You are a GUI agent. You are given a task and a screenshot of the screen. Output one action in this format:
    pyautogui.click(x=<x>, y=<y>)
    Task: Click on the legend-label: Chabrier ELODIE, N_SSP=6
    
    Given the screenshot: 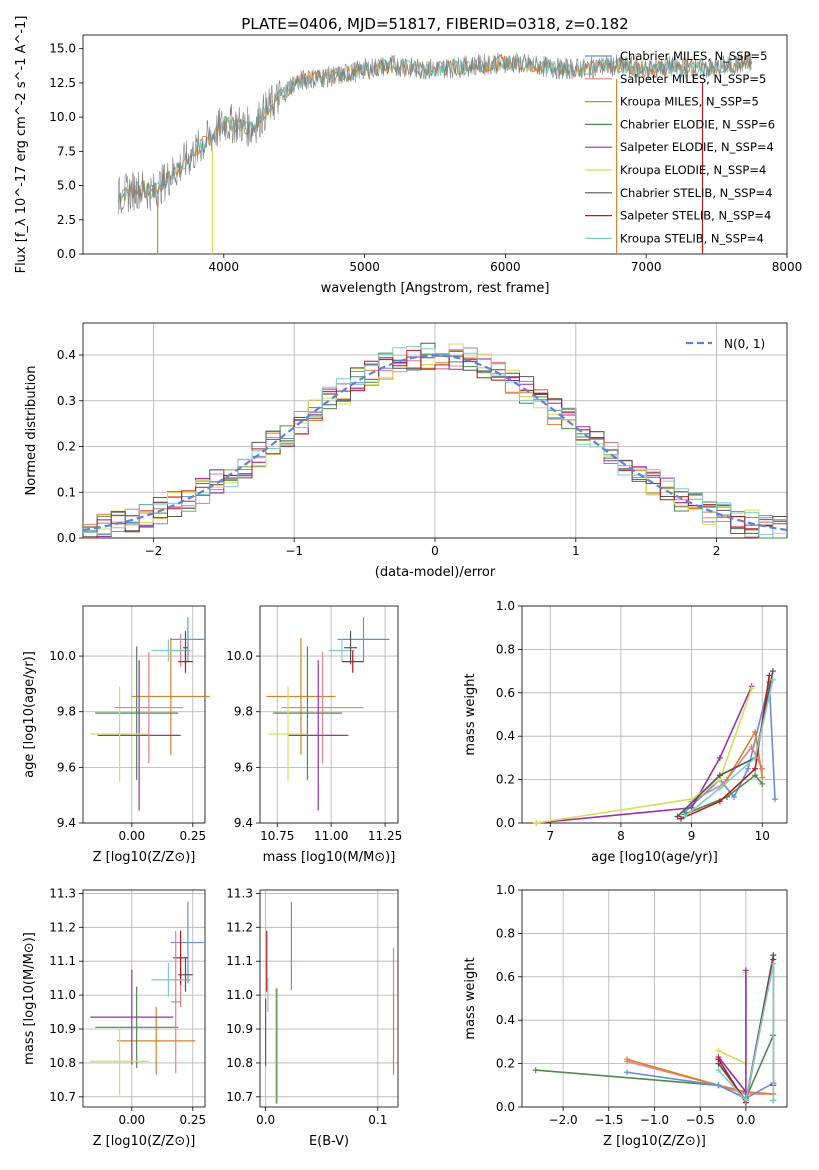 What is the action you would take?
    pyautogui.click(x=697, y=124)
    